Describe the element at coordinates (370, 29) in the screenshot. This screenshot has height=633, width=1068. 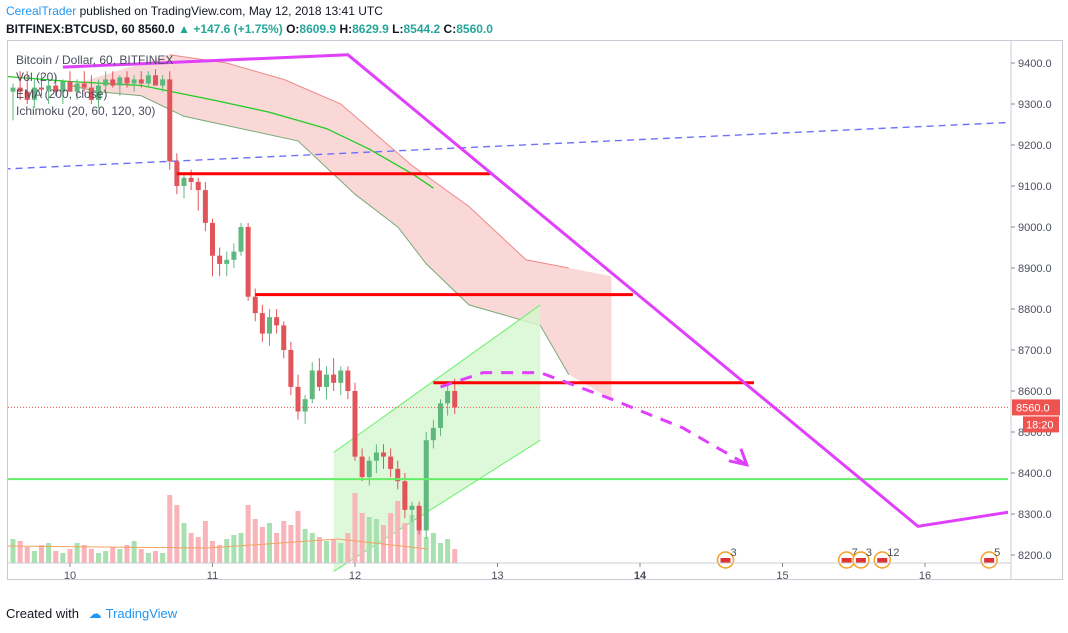
I see `high-value: 8629.9` at that location.